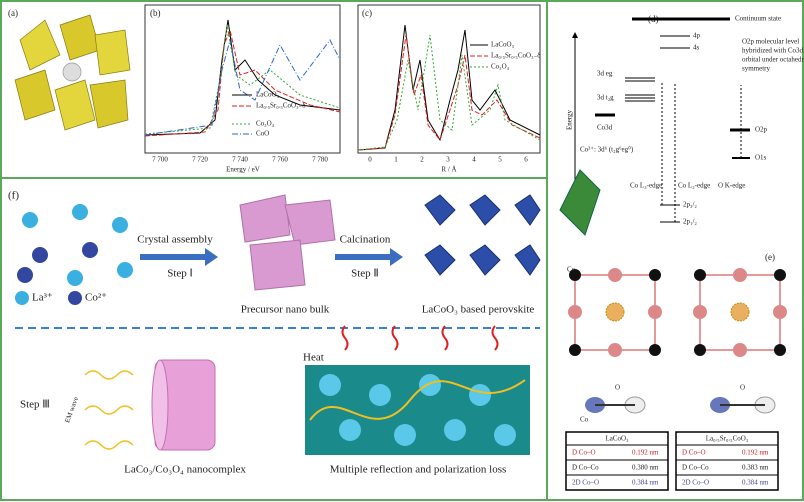 Image resolution: width=804 pixels, height=502 pixels. I want to click on note: hybridized with Co3d, so click(773, 51).